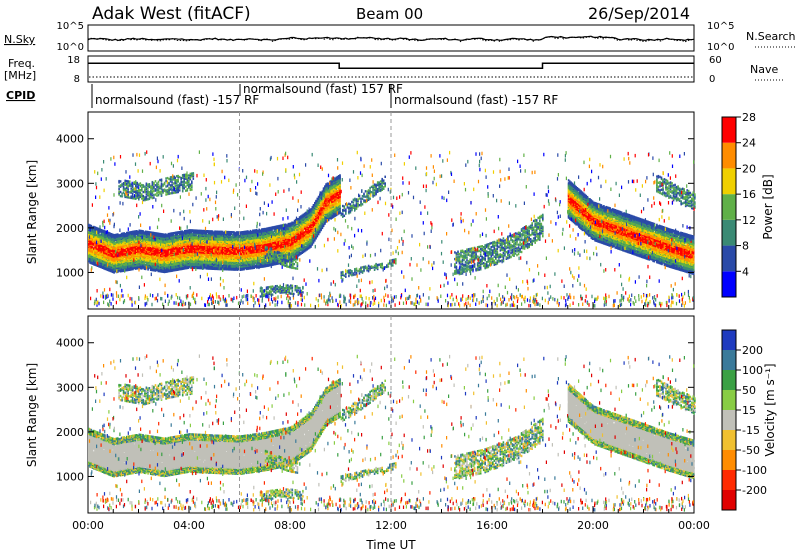  Describe the element at coordinates (20, 75) in the screenshot. I see `frequency-label-unit: [MHz]` at that location.